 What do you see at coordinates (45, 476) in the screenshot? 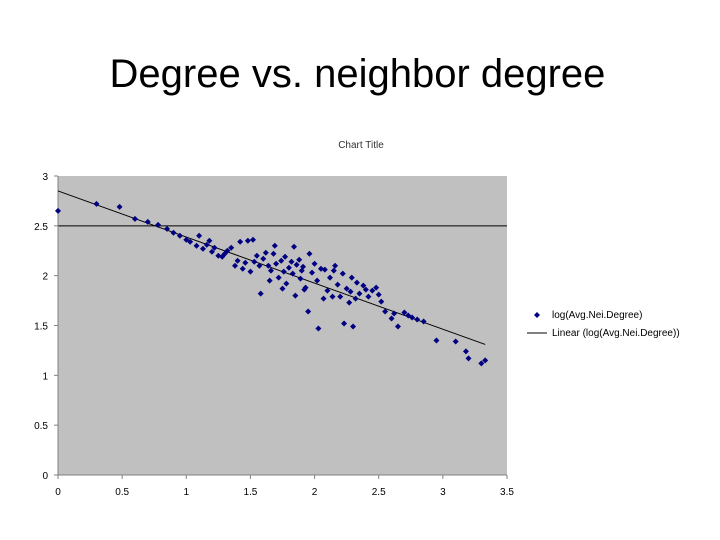
I see `y-tick-label: 0` at bounding box center [45, 476].